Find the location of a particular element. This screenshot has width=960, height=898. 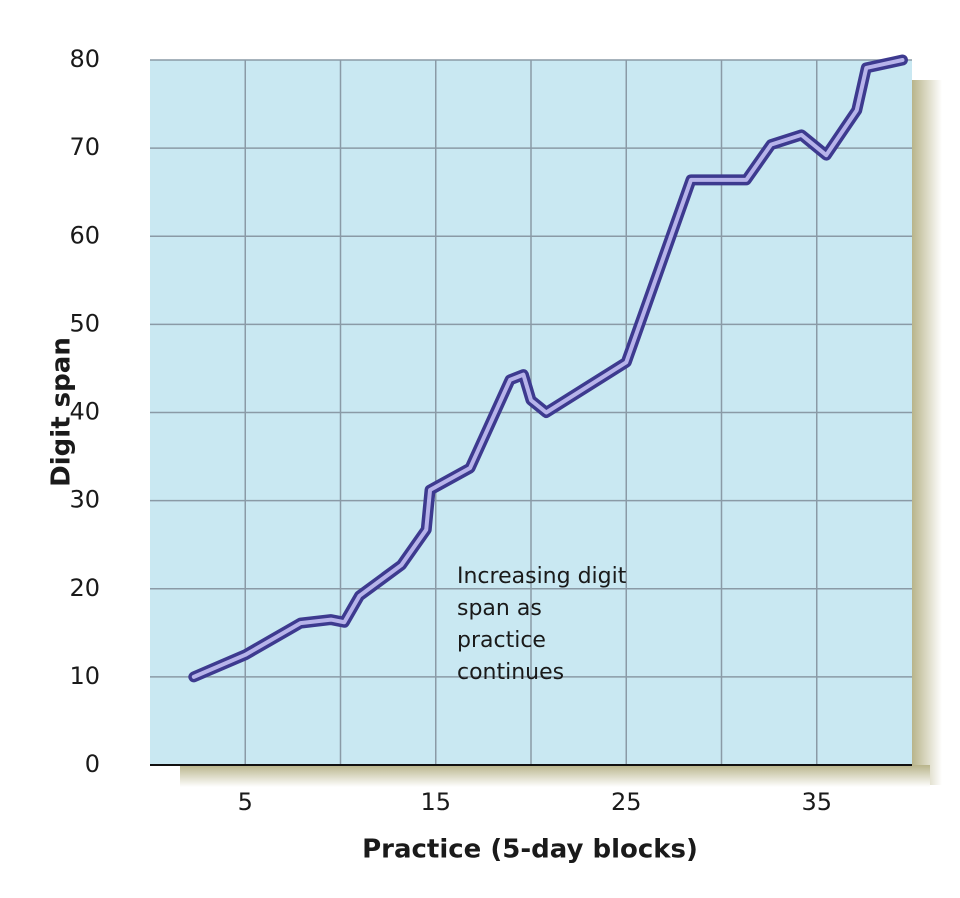

y-tick-label: 20 is located at coordinates (84, 588).